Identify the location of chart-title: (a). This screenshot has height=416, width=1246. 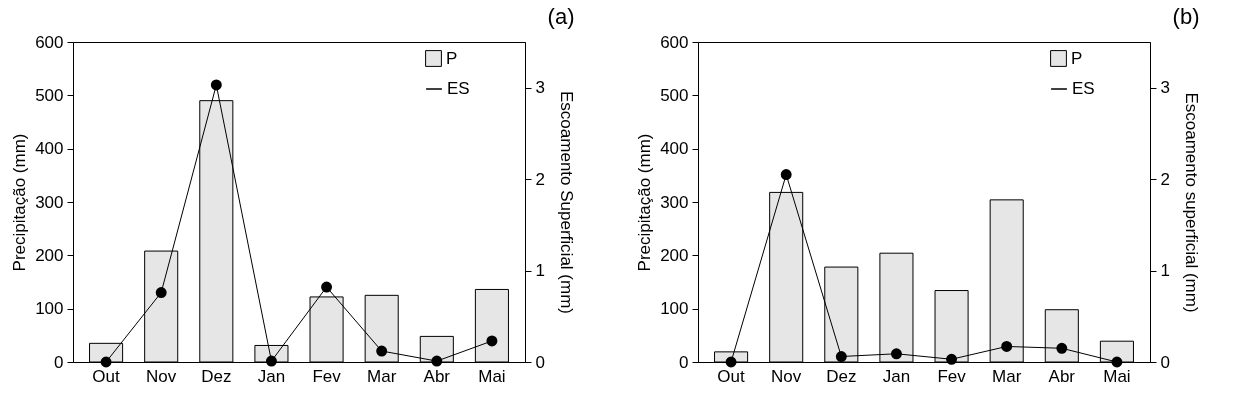
(561, 16).